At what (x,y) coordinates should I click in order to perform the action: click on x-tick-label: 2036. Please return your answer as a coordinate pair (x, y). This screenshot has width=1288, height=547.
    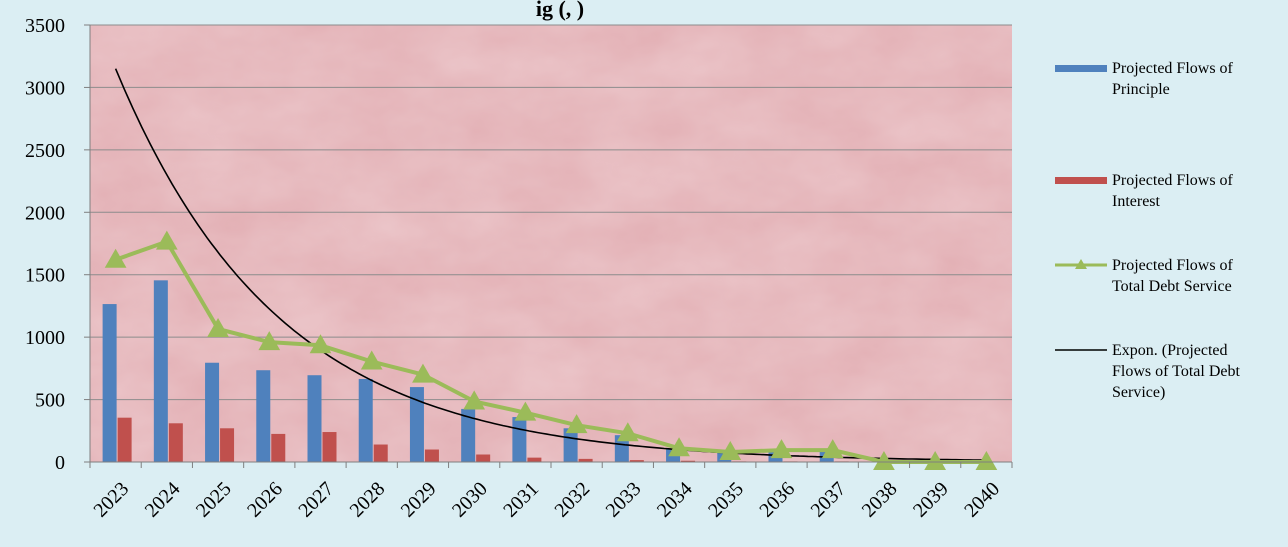
    Looking at the image, I should click on (777, 500).